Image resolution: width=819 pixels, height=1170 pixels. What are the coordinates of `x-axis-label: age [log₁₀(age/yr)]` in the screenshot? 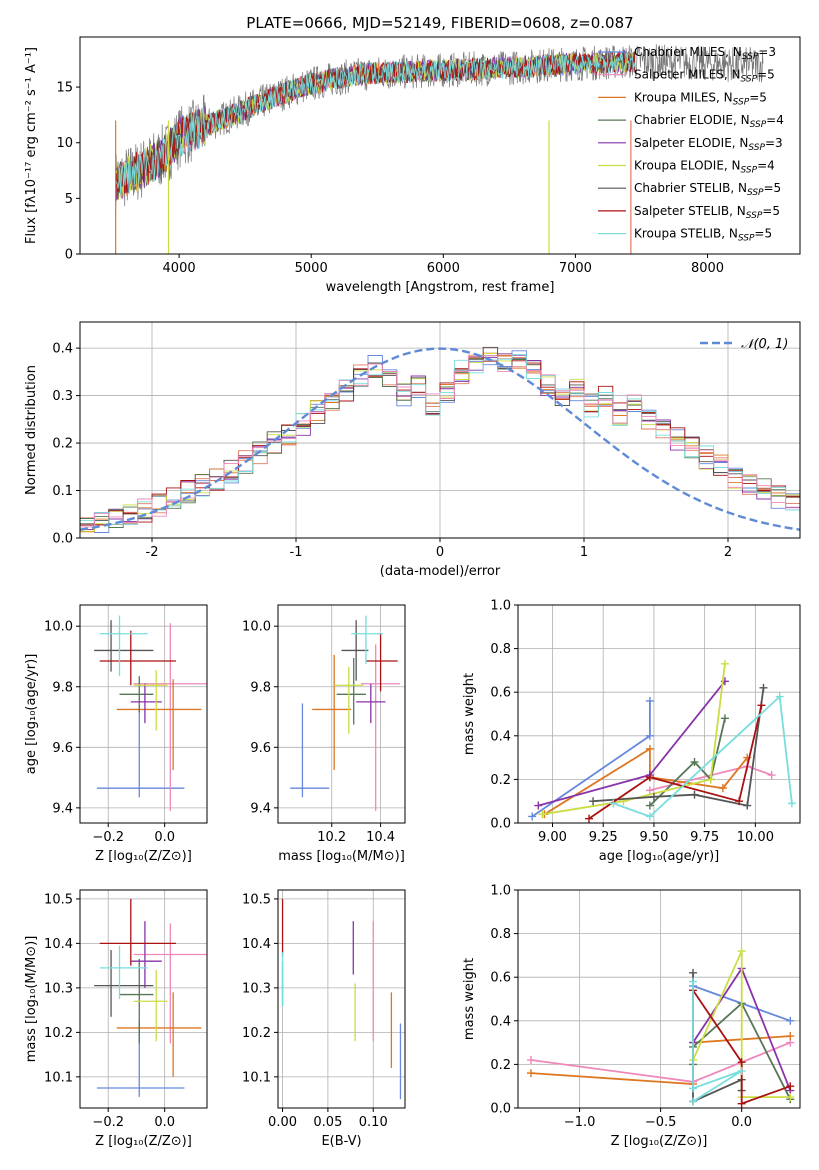 It's located at (659, 856).